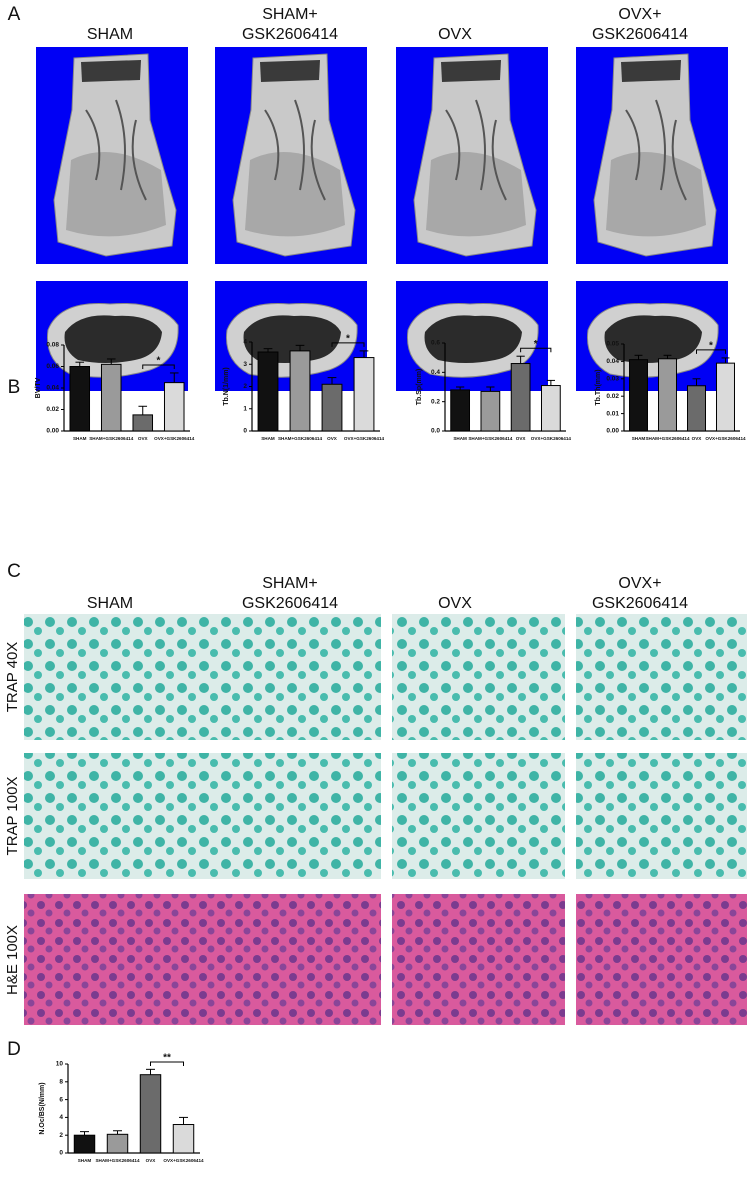 This screenshot has height=1198, width=747. Describe the element at coordinates (612, 396) in the screenshot. I see `y-tick-label: 0.02` at that location.